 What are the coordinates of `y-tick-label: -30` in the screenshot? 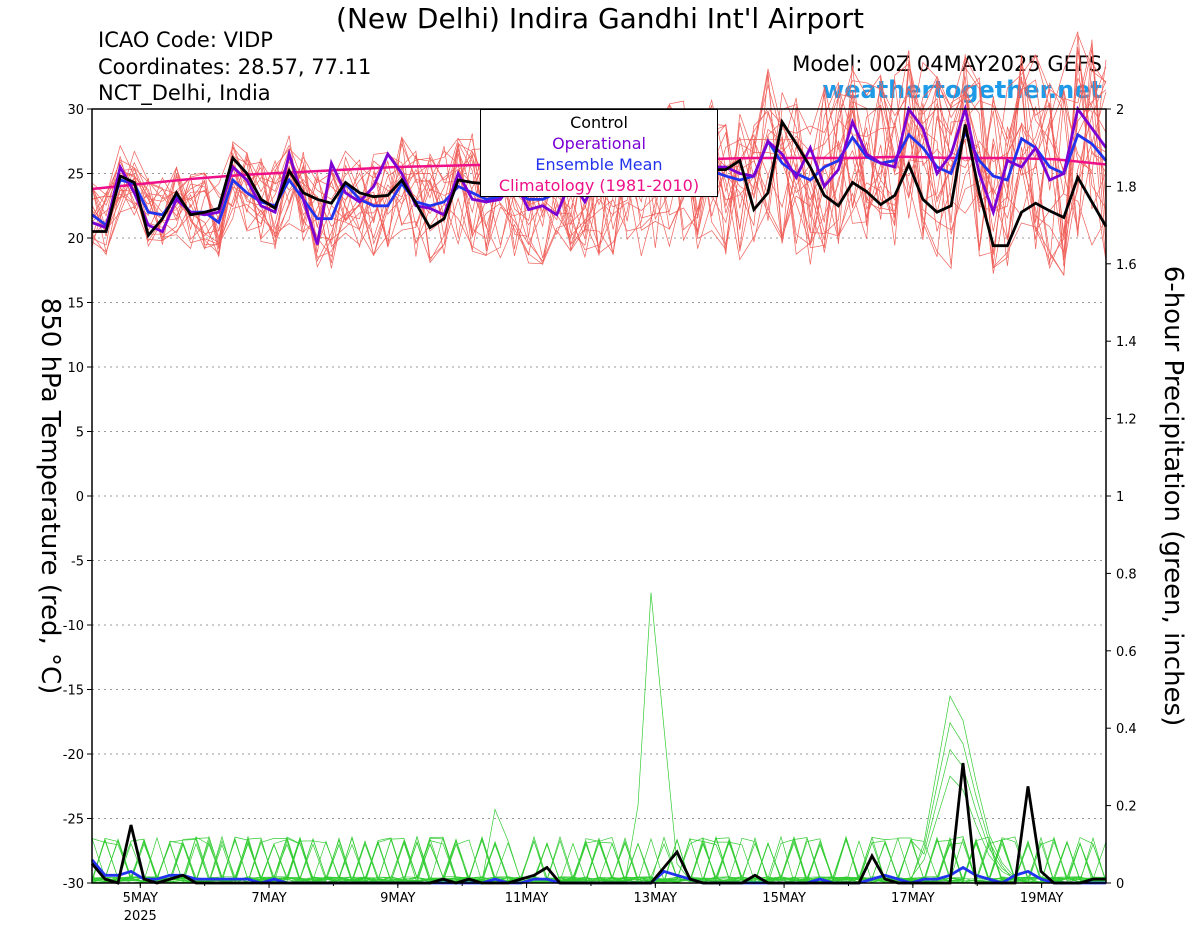 It's located at (73, 884).